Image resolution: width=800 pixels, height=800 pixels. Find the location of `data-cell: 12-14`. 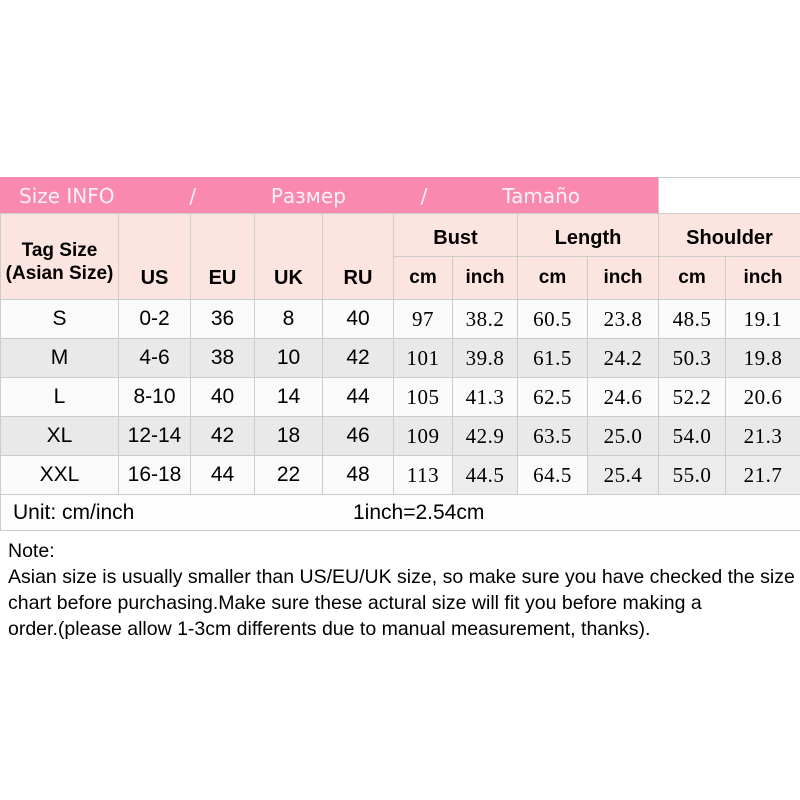

data-cell: 12-14 is located at coordinates (154, 436).